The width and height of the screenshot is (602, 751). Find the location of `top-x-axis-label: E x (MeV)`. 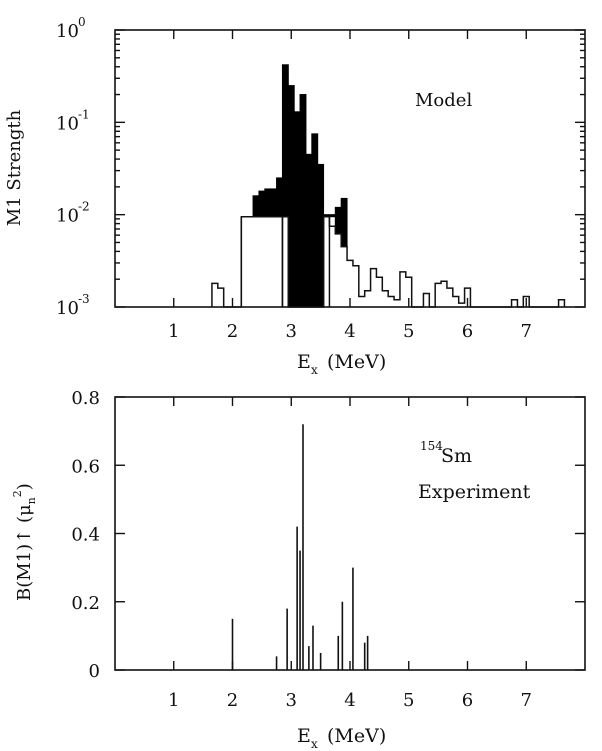

top-x-axis-label: E x (MeV) is located at coordinates (341, 364).